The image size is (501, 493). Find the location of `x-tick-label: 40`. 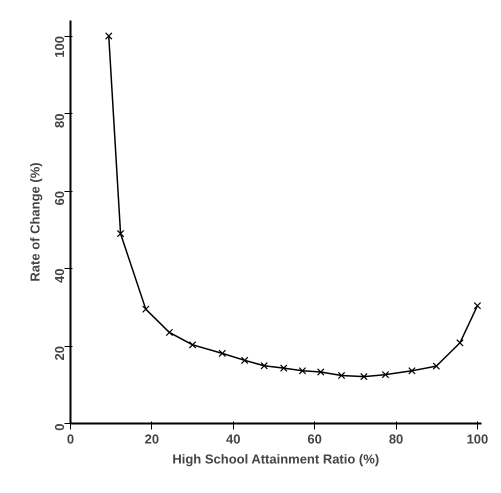

x-tick-label: 40 is located at coordinates (233, 439).